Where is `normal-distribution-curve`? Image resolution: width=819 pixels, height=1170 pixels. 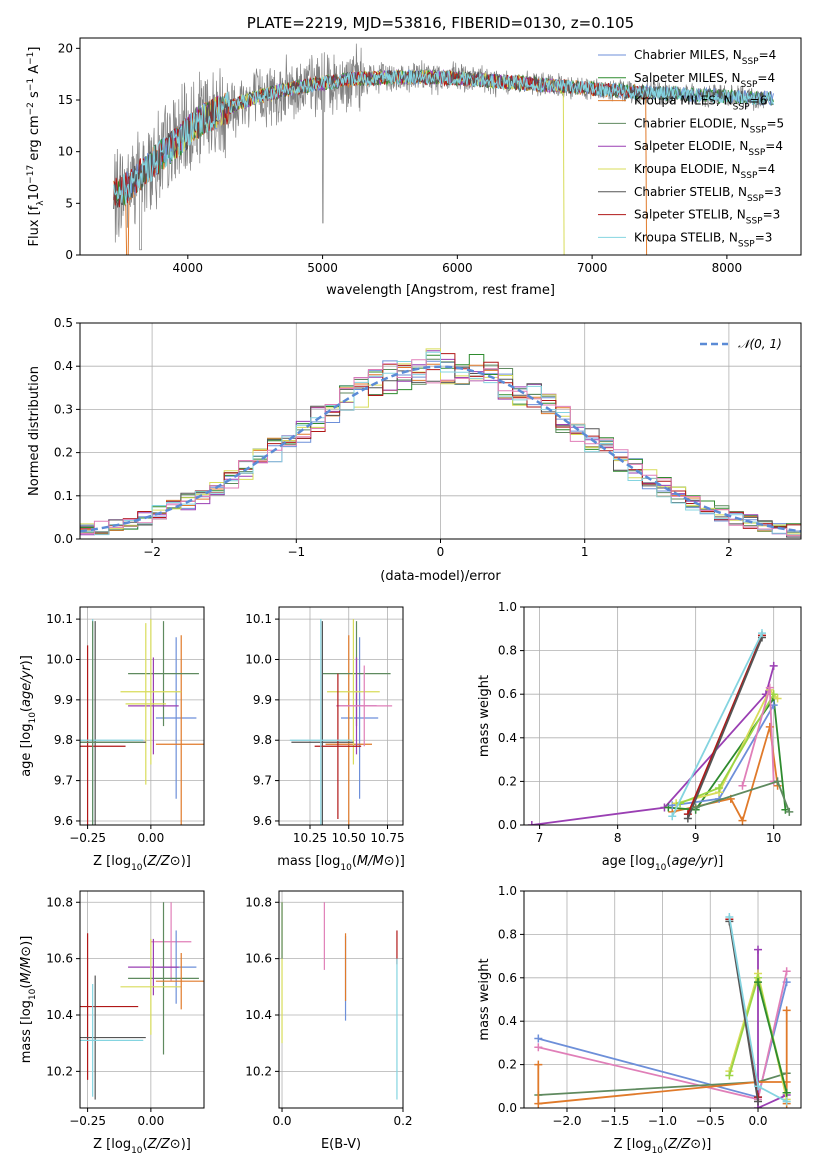 normal-distribution-curve is located at coordinates (440, 449).